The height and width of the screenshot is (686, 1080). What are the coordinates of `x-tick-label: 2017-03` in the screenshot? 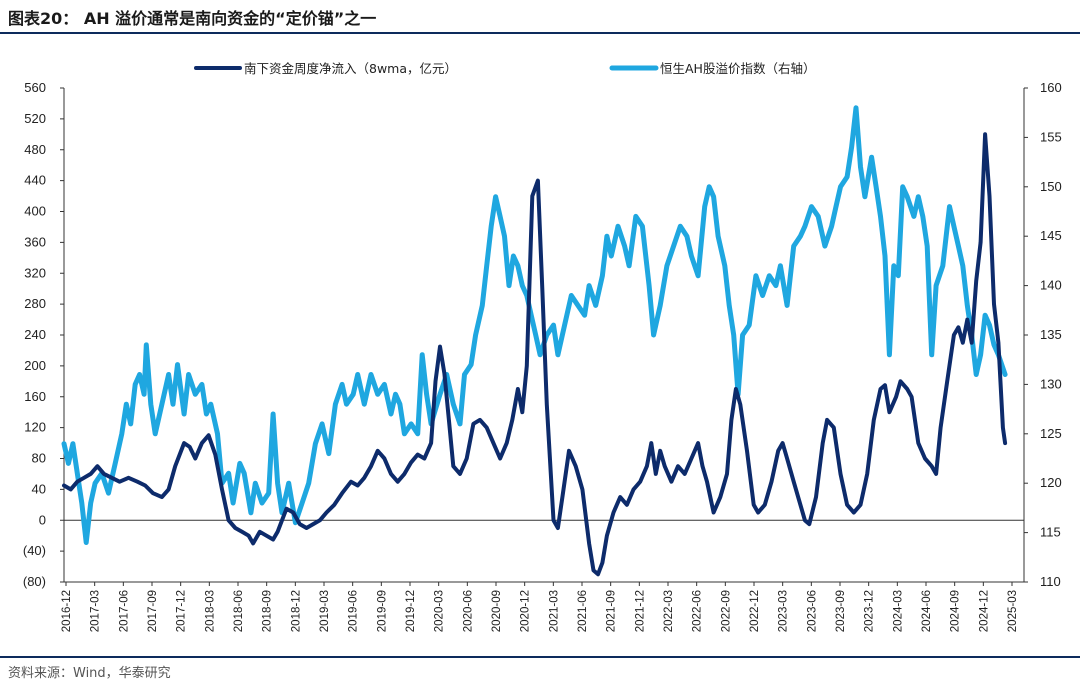 It's located at (96, 611).